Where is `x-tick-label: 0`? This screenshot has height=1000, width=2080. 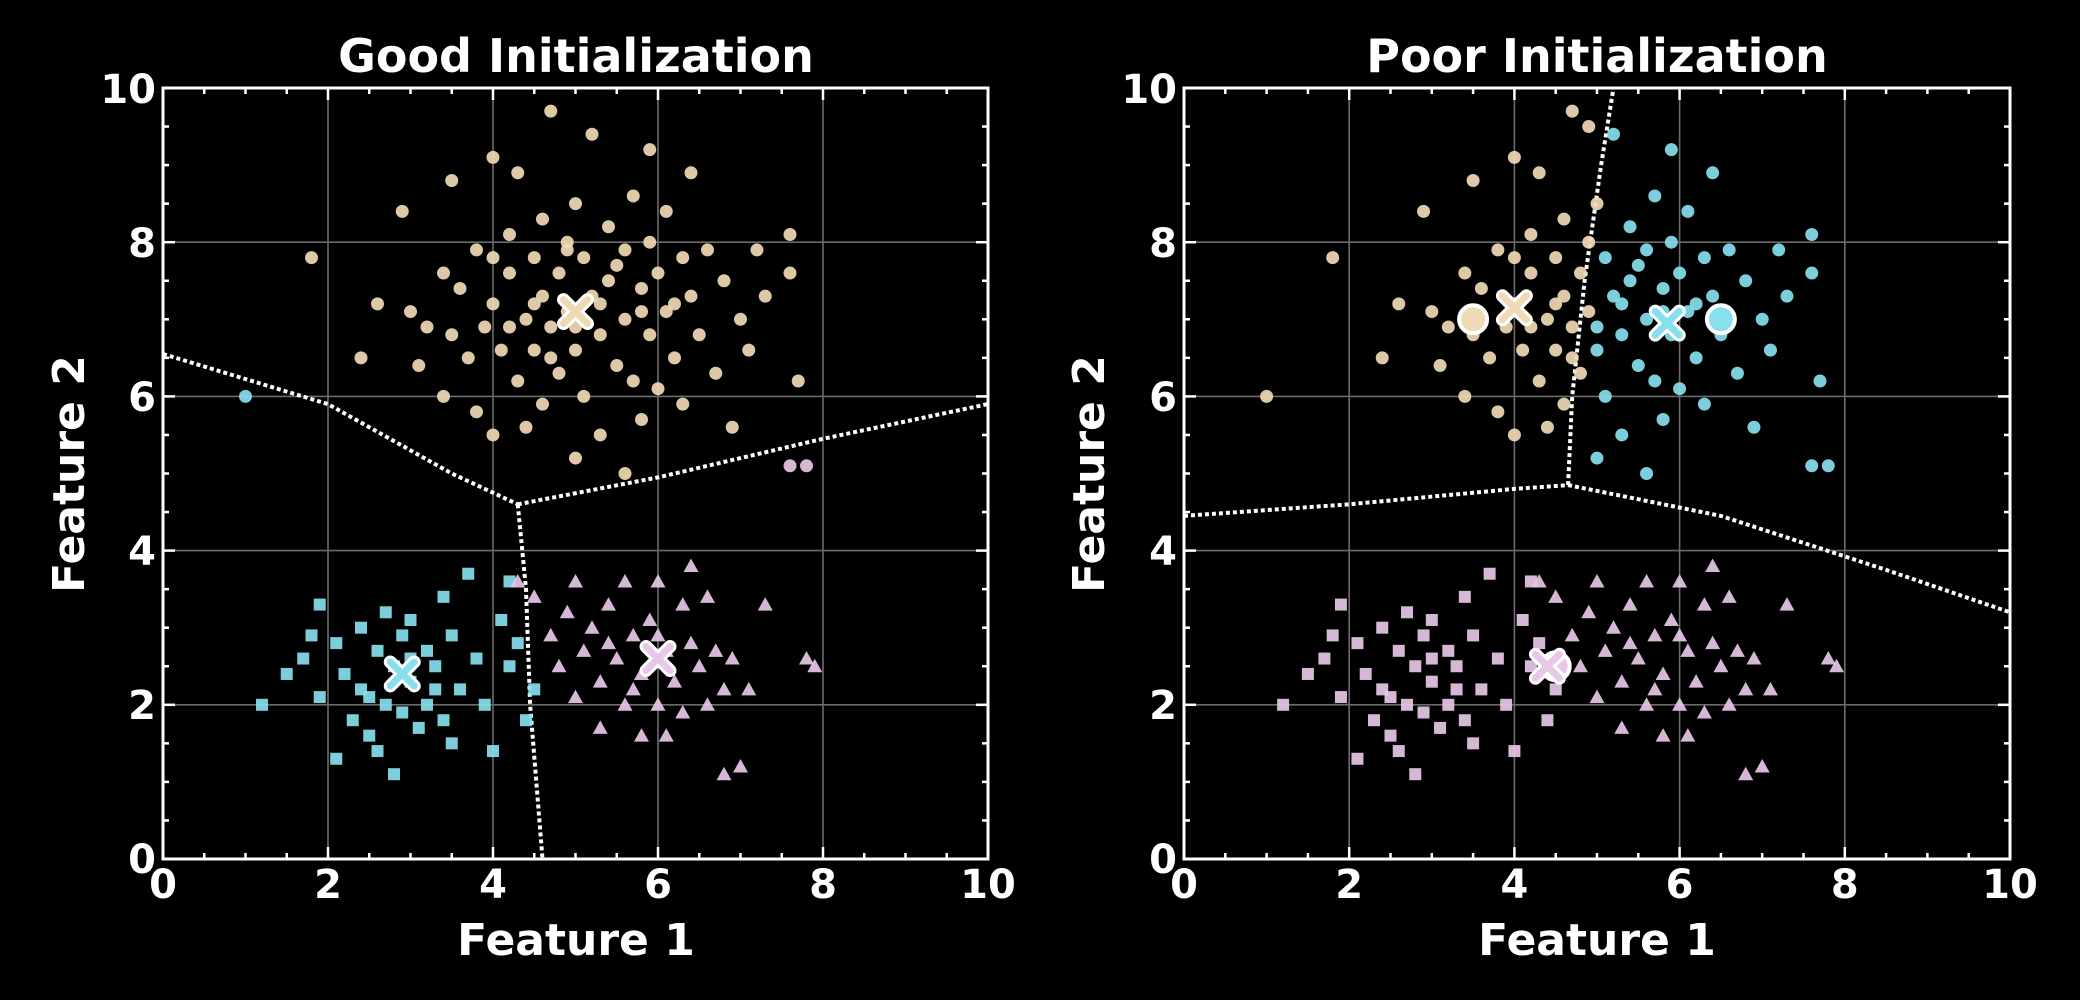
x-tick-label: 0 is located at coordinates (163, 885).